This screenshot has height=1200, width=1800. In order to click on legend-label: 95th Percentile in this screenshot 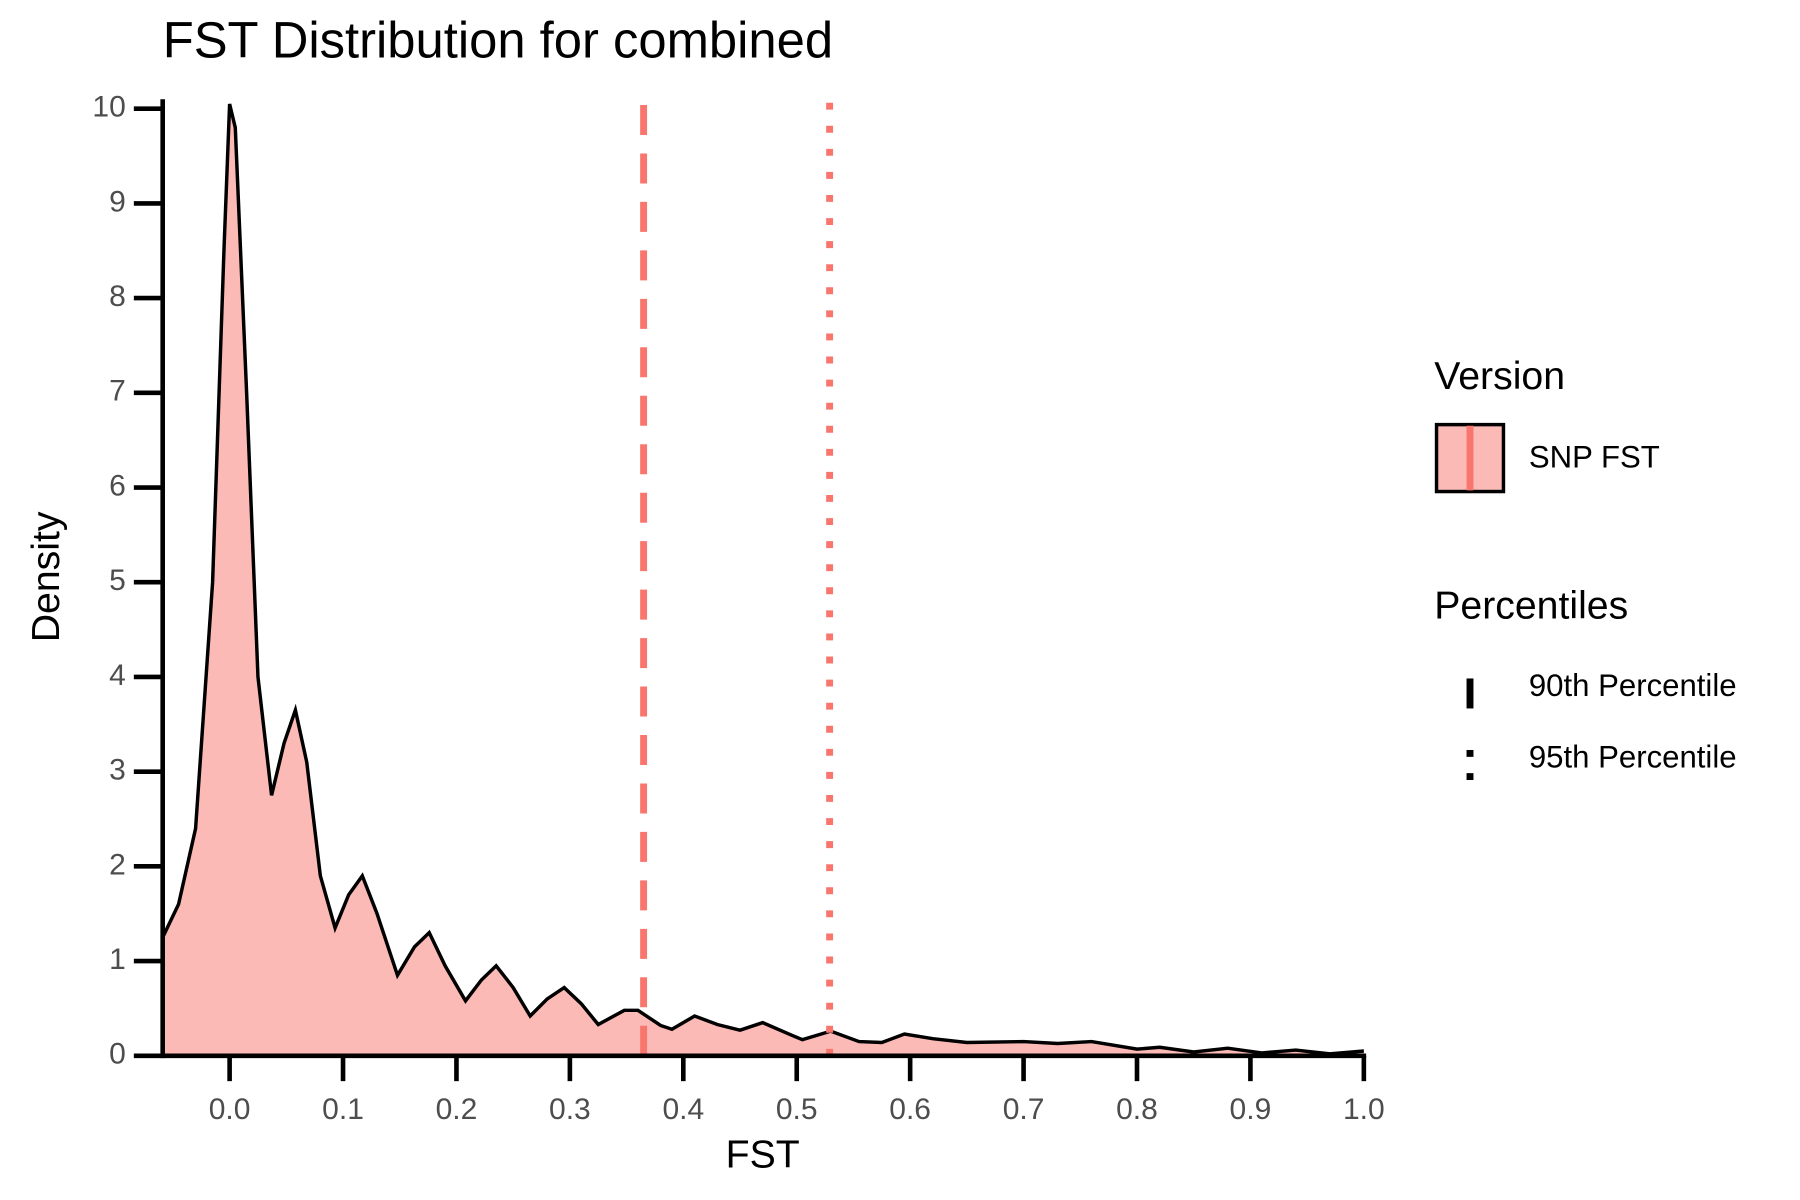, I will do `click(1633, 756)`.